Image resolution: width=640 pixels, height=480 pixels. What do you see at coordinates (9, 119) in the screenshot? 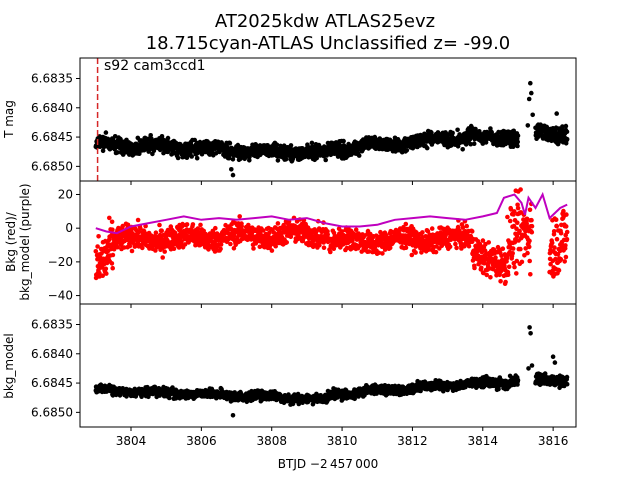
I see `panel1-y-label: T mag` at bounding box center [9, 119].